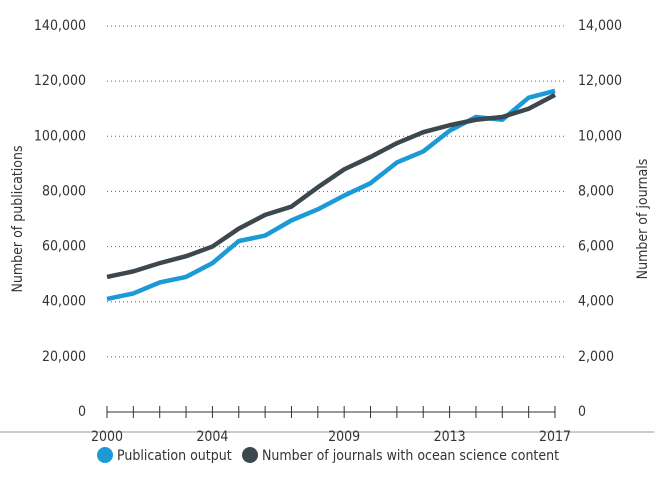  Describe the element at coordinates (64, 191) in the screenshot. I see `y-tick-label: 80,000` at that location.